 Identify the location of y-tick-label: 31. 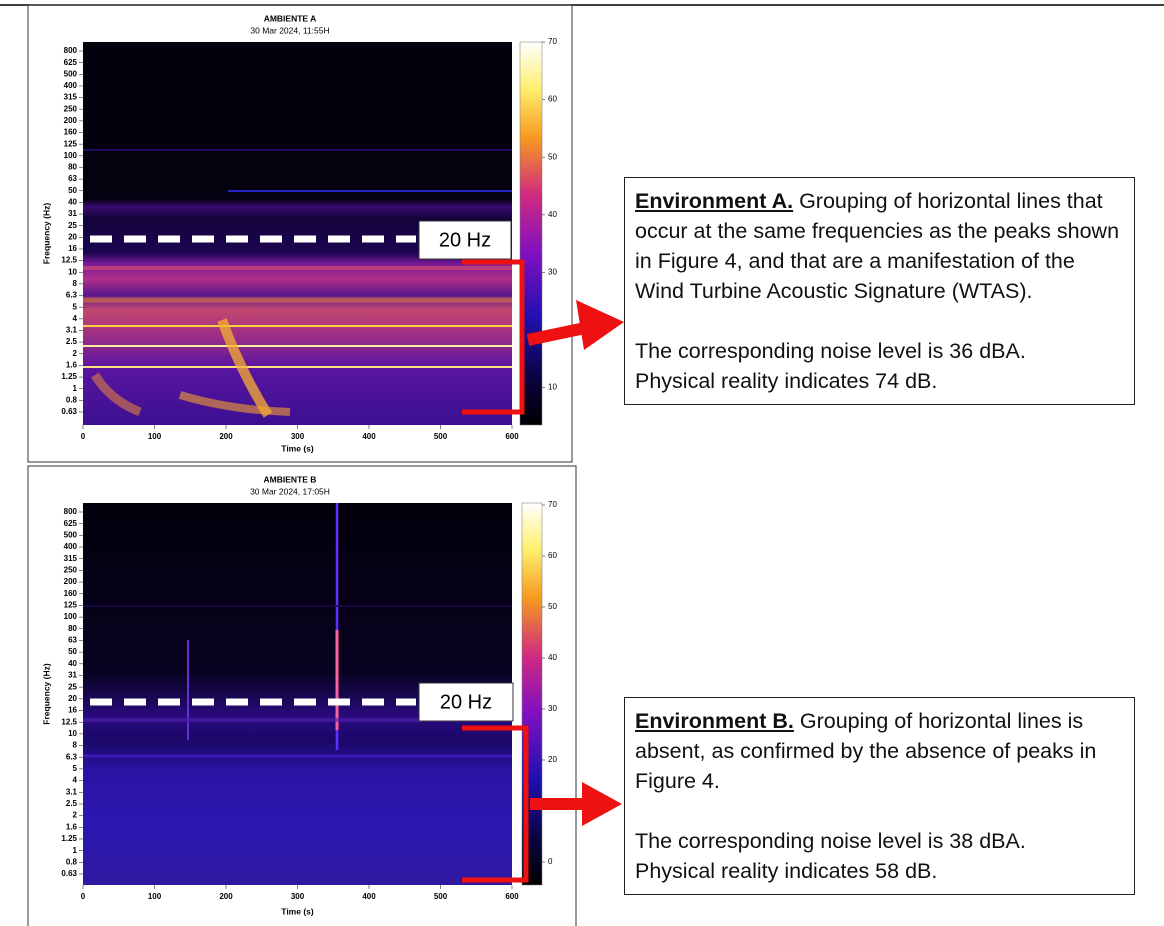
(72, 675).